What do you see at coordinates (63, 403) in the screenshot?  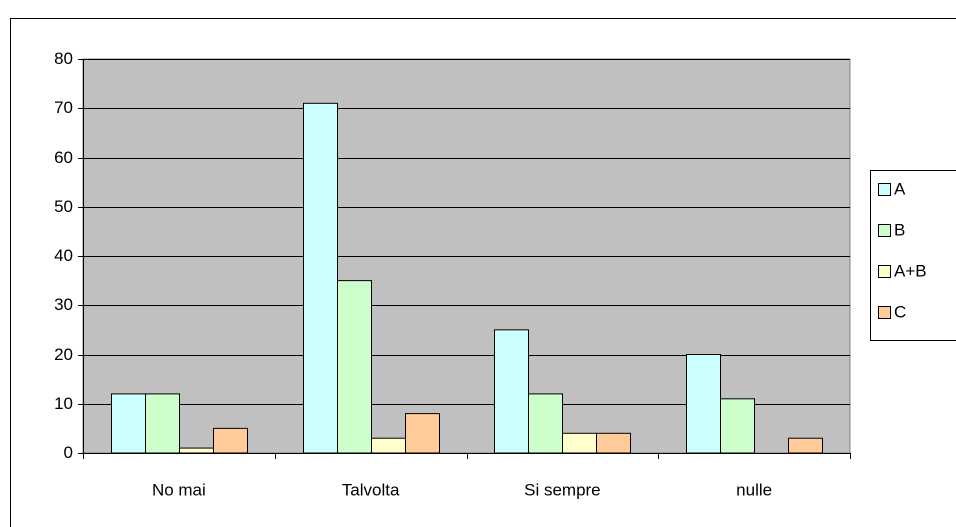 I see `y-tick-label: 10` at bounding box center [63, 403].